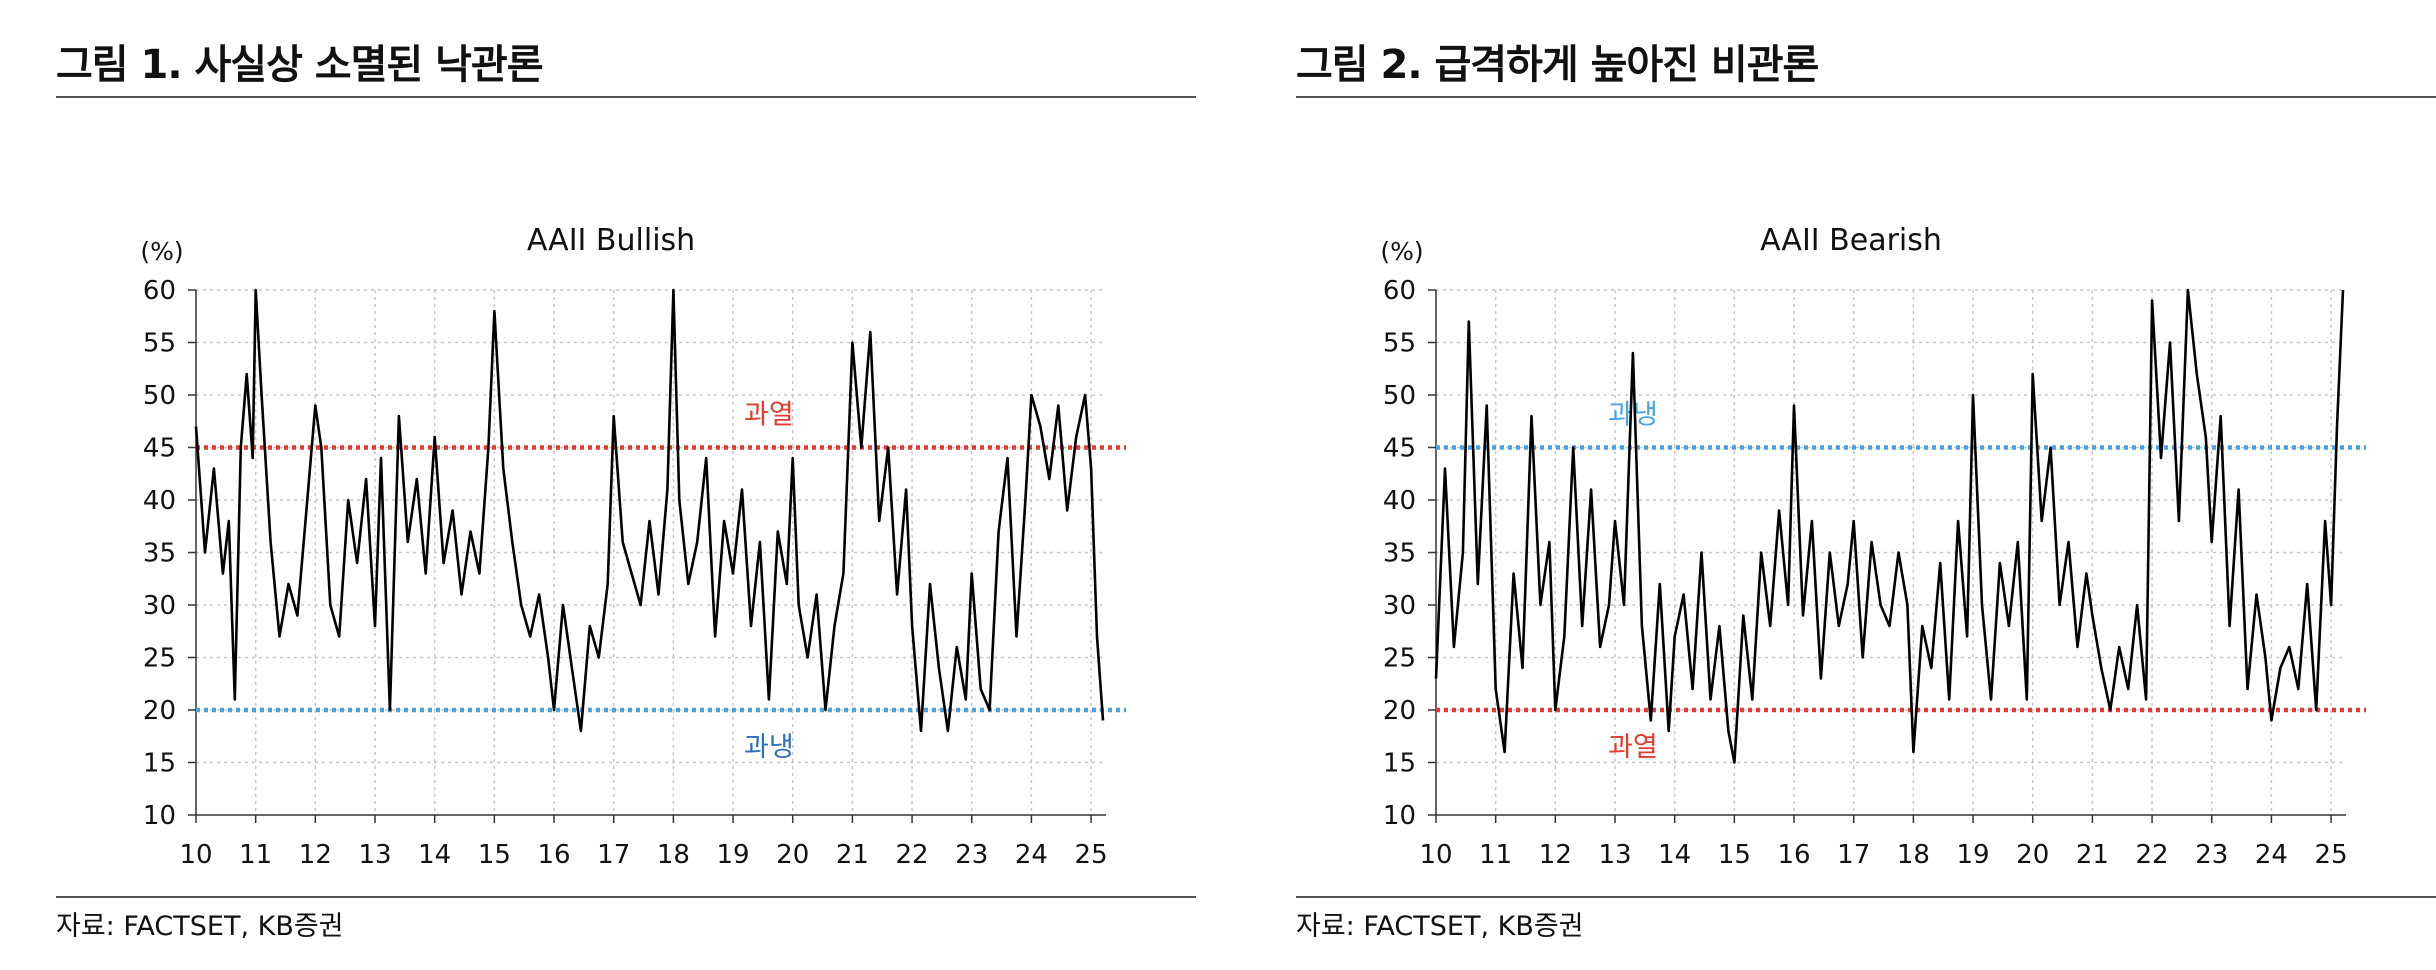 Image resolution: width=2436 pixels, height=970 pixels. What do you see at coordinates (1866, 897) in the screenshot?
I see `figure-2-bottom-rule` at bounding box center [1866, 897].